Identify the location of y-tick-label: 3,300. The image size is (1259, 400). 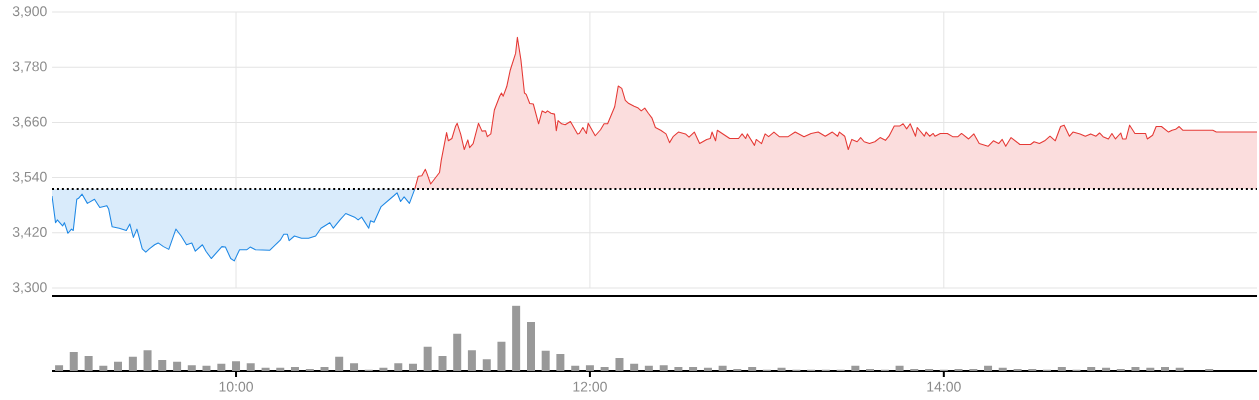
(29, 288).